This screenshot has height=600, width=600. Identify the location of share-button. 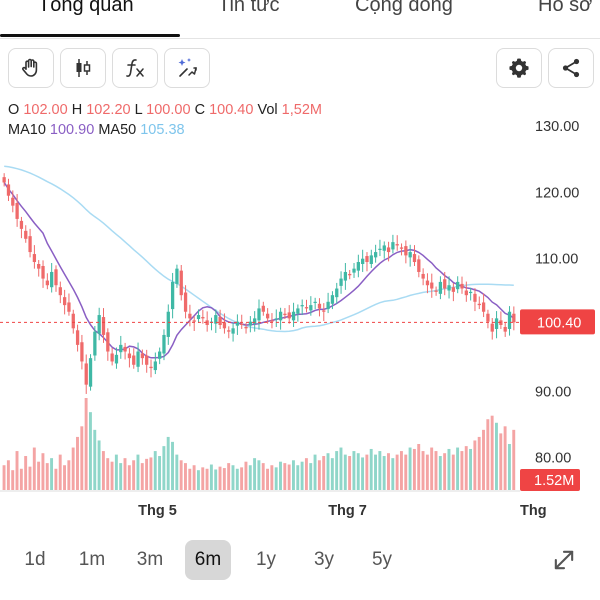
(571, 68).